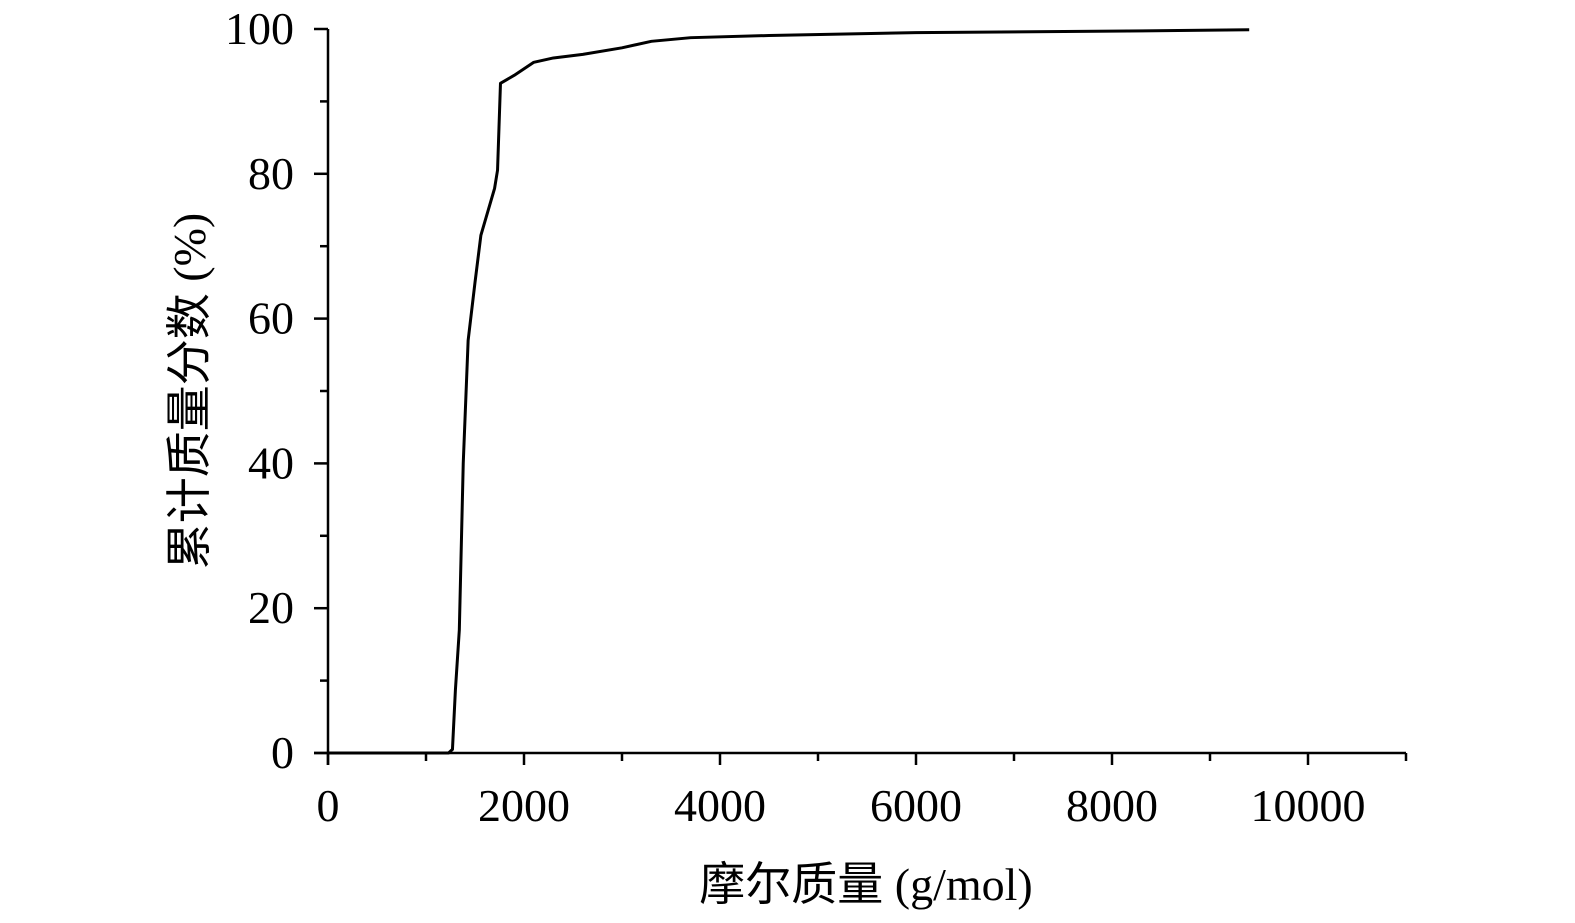 This screenshot has height=923, width=1575. I want to click on x-tick-label: 10000, so click(1308, 805).